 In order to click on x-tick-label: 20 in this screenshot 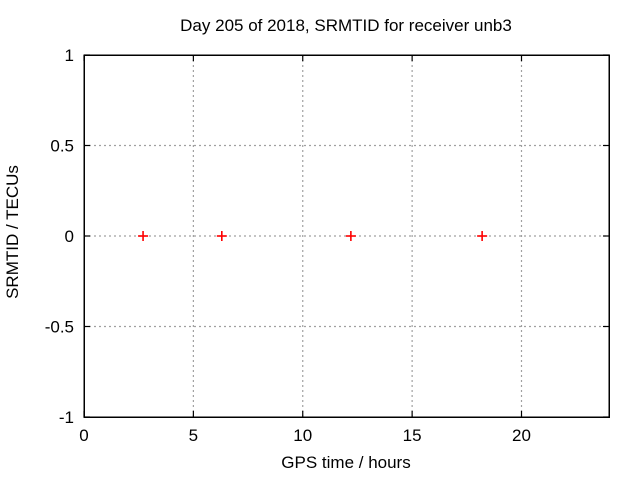, I will do `click(521, 435)`.